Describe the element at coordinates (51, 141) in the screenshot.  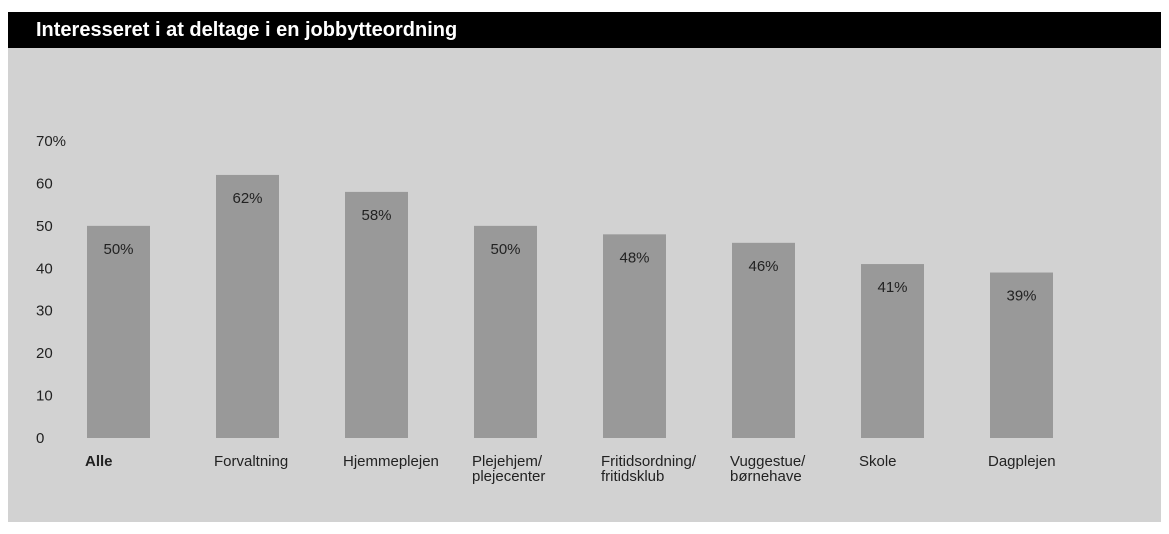
I see `y-tick-label: 70%` at that location.